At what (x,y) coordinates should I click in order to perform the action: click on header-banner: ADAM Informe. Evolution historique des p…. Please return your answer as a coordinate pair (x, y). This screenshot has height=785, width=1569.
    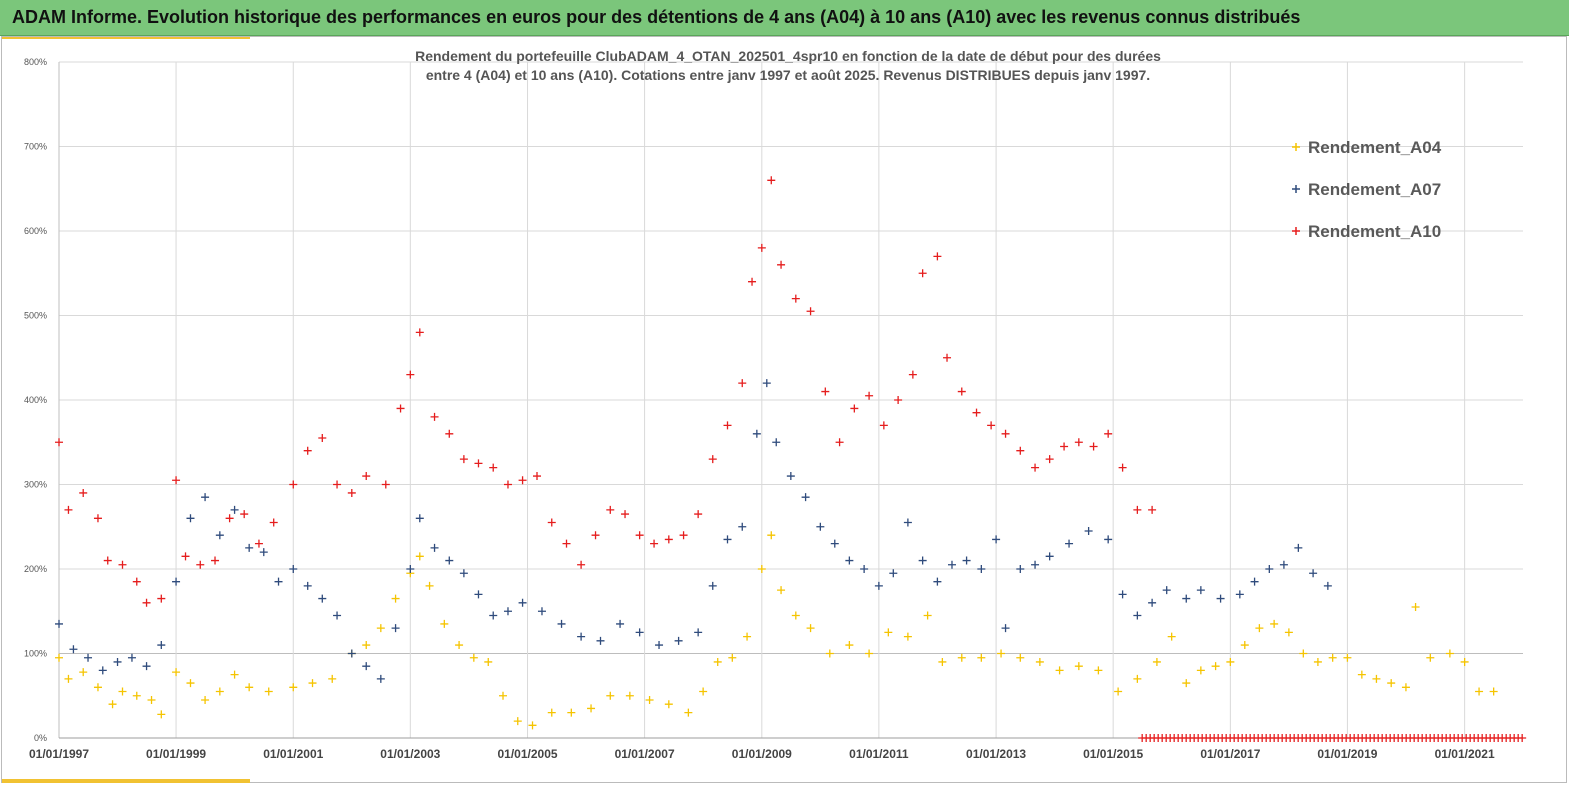
    Looking at the image, I should click on (784, 18).